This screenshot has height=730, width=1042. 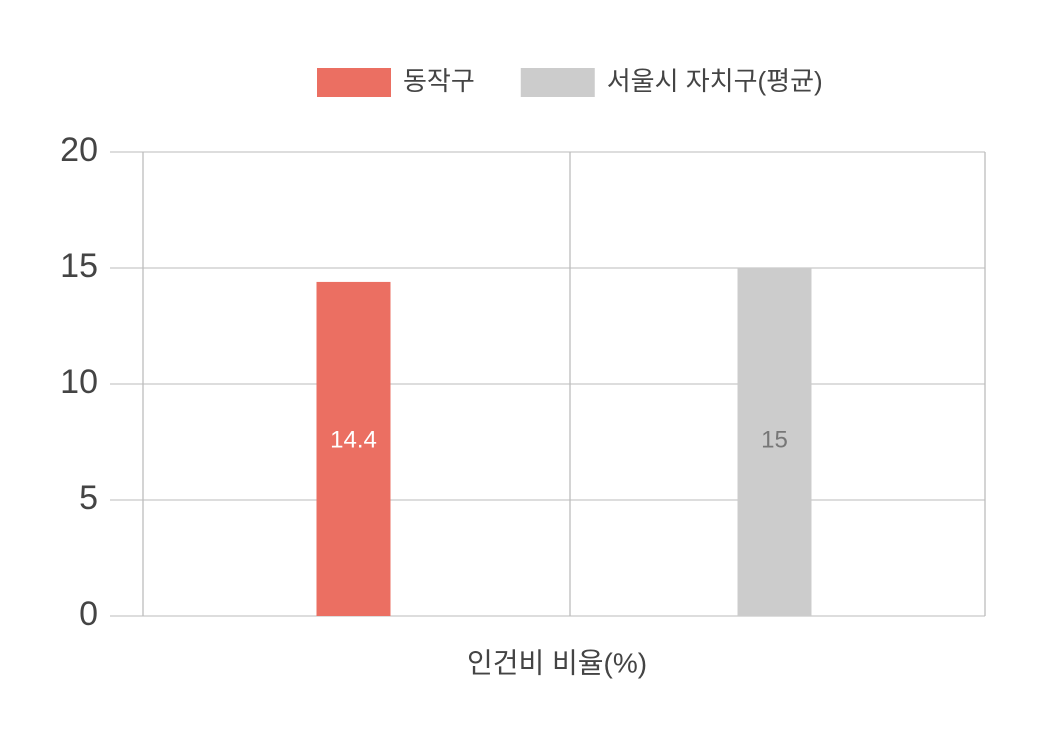 I want to click on y-tick-label: 20, so click(x=79, y=150).